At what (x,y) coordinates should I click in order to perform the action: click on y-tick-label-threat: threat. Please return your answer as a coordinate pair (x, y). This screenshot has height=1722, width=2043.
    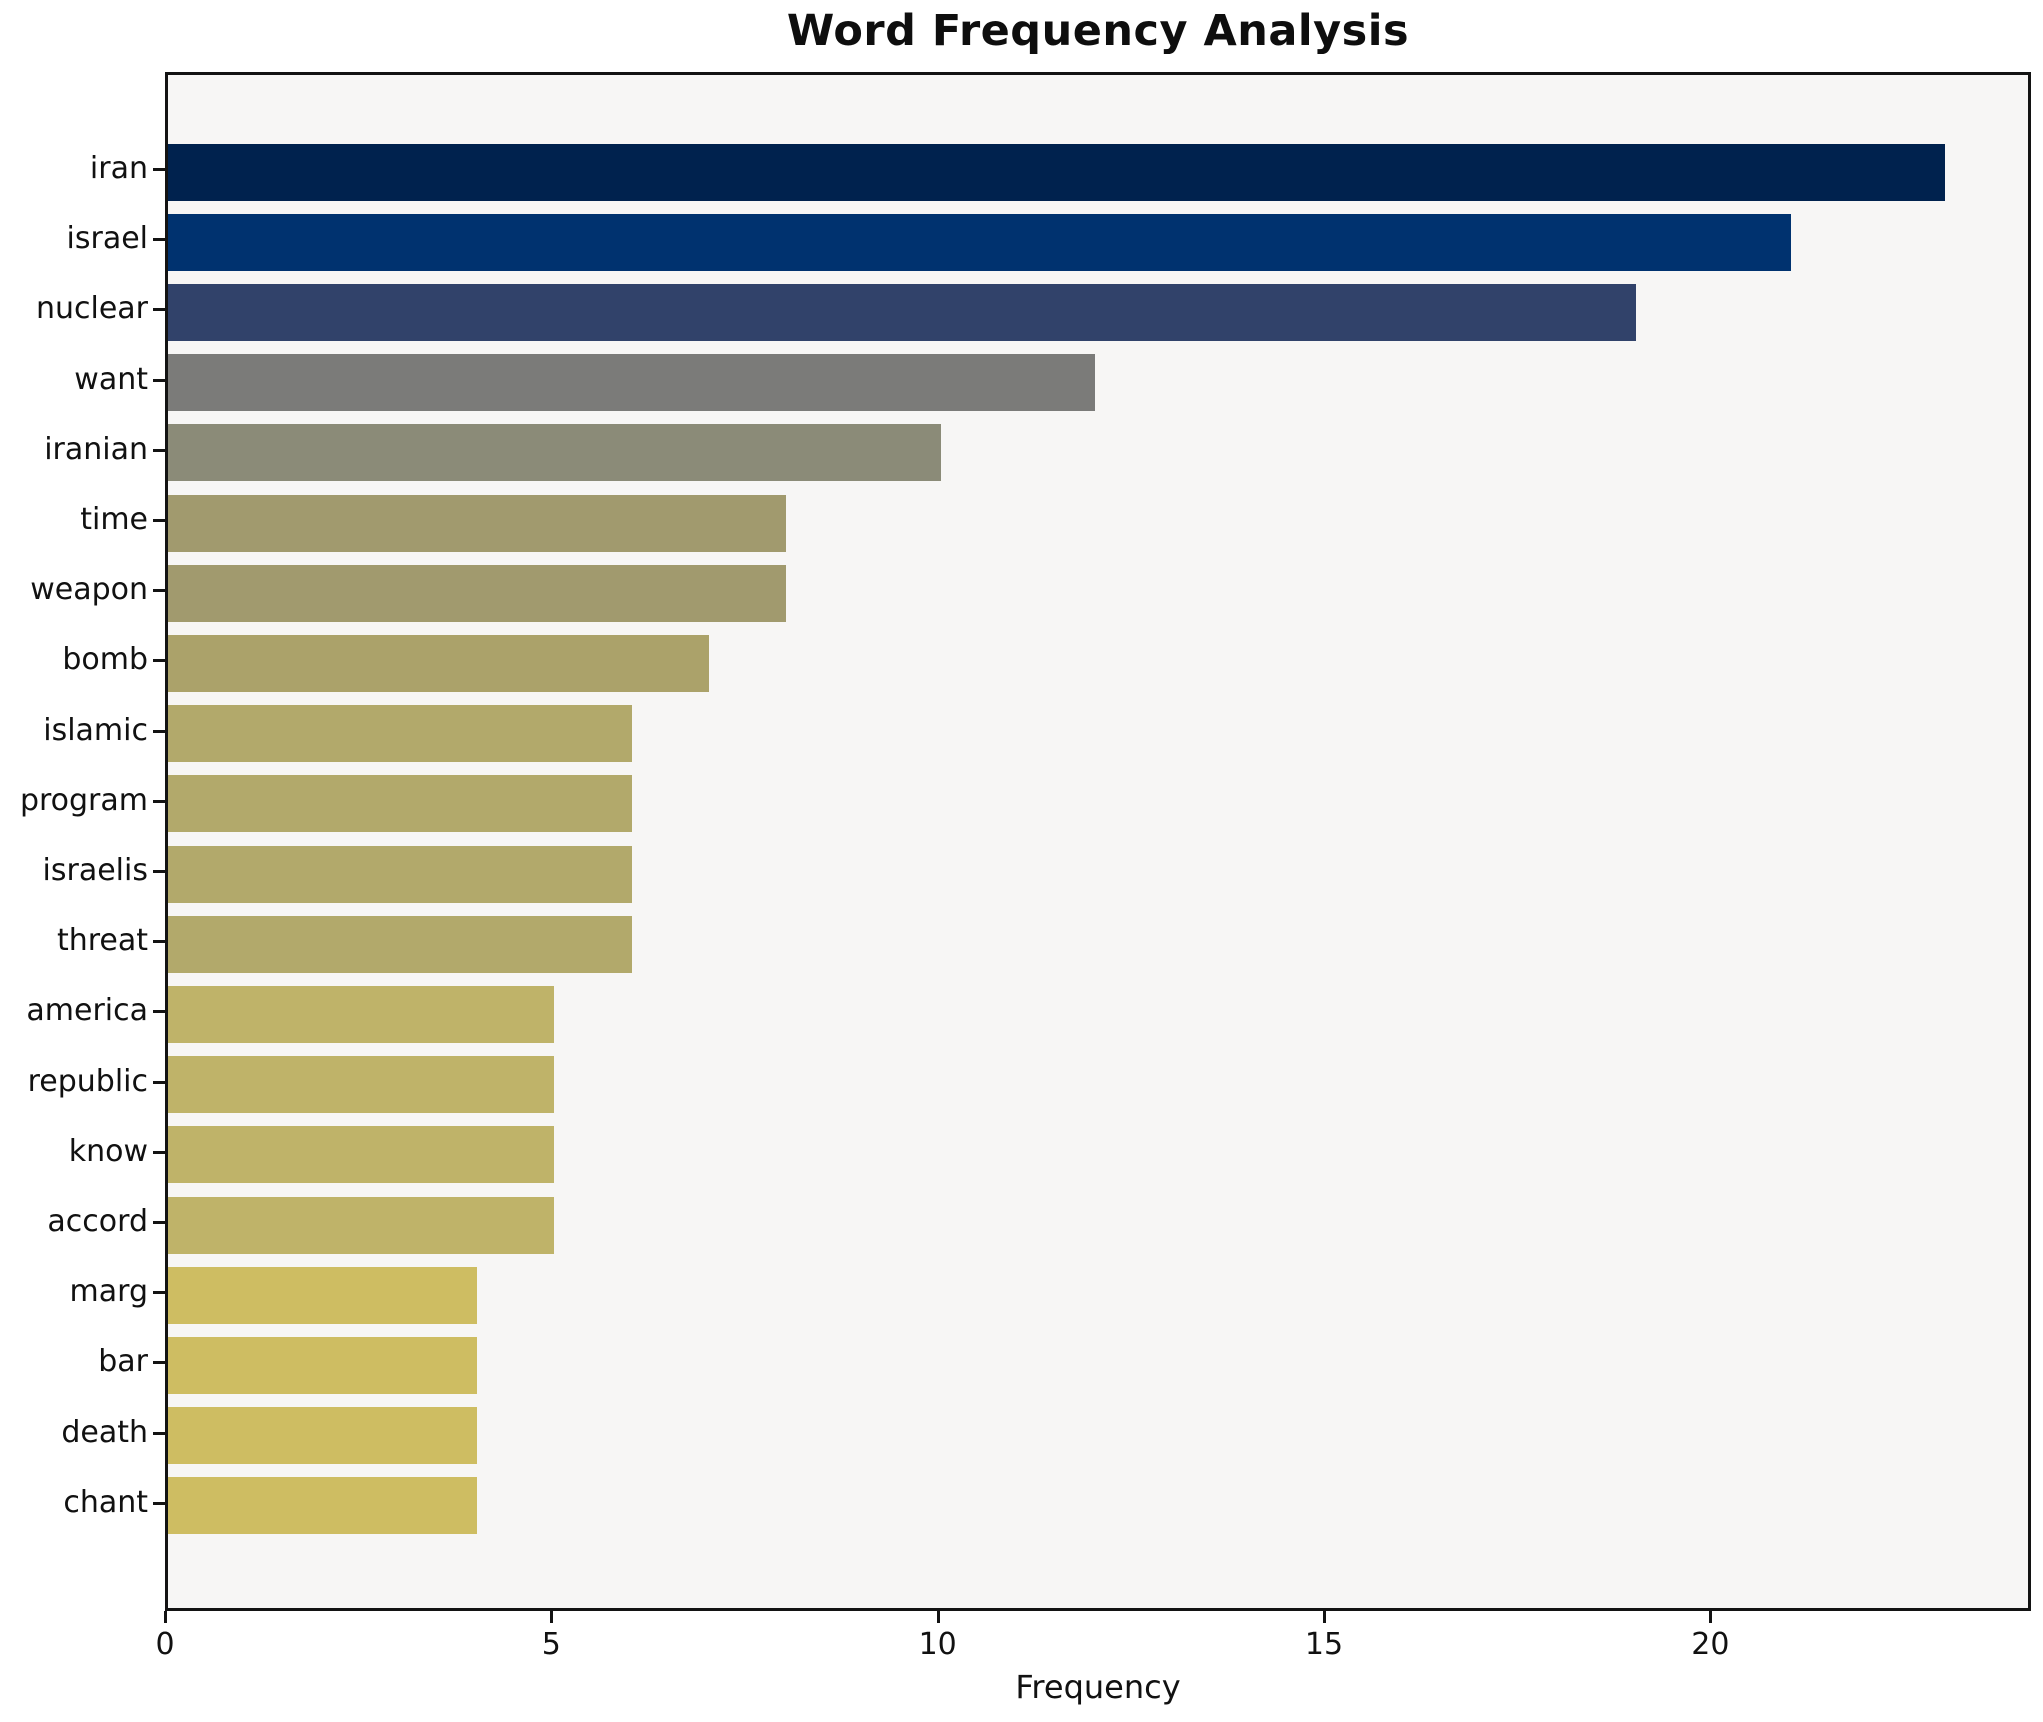
    Looking at the image, I should click on (102, 941).